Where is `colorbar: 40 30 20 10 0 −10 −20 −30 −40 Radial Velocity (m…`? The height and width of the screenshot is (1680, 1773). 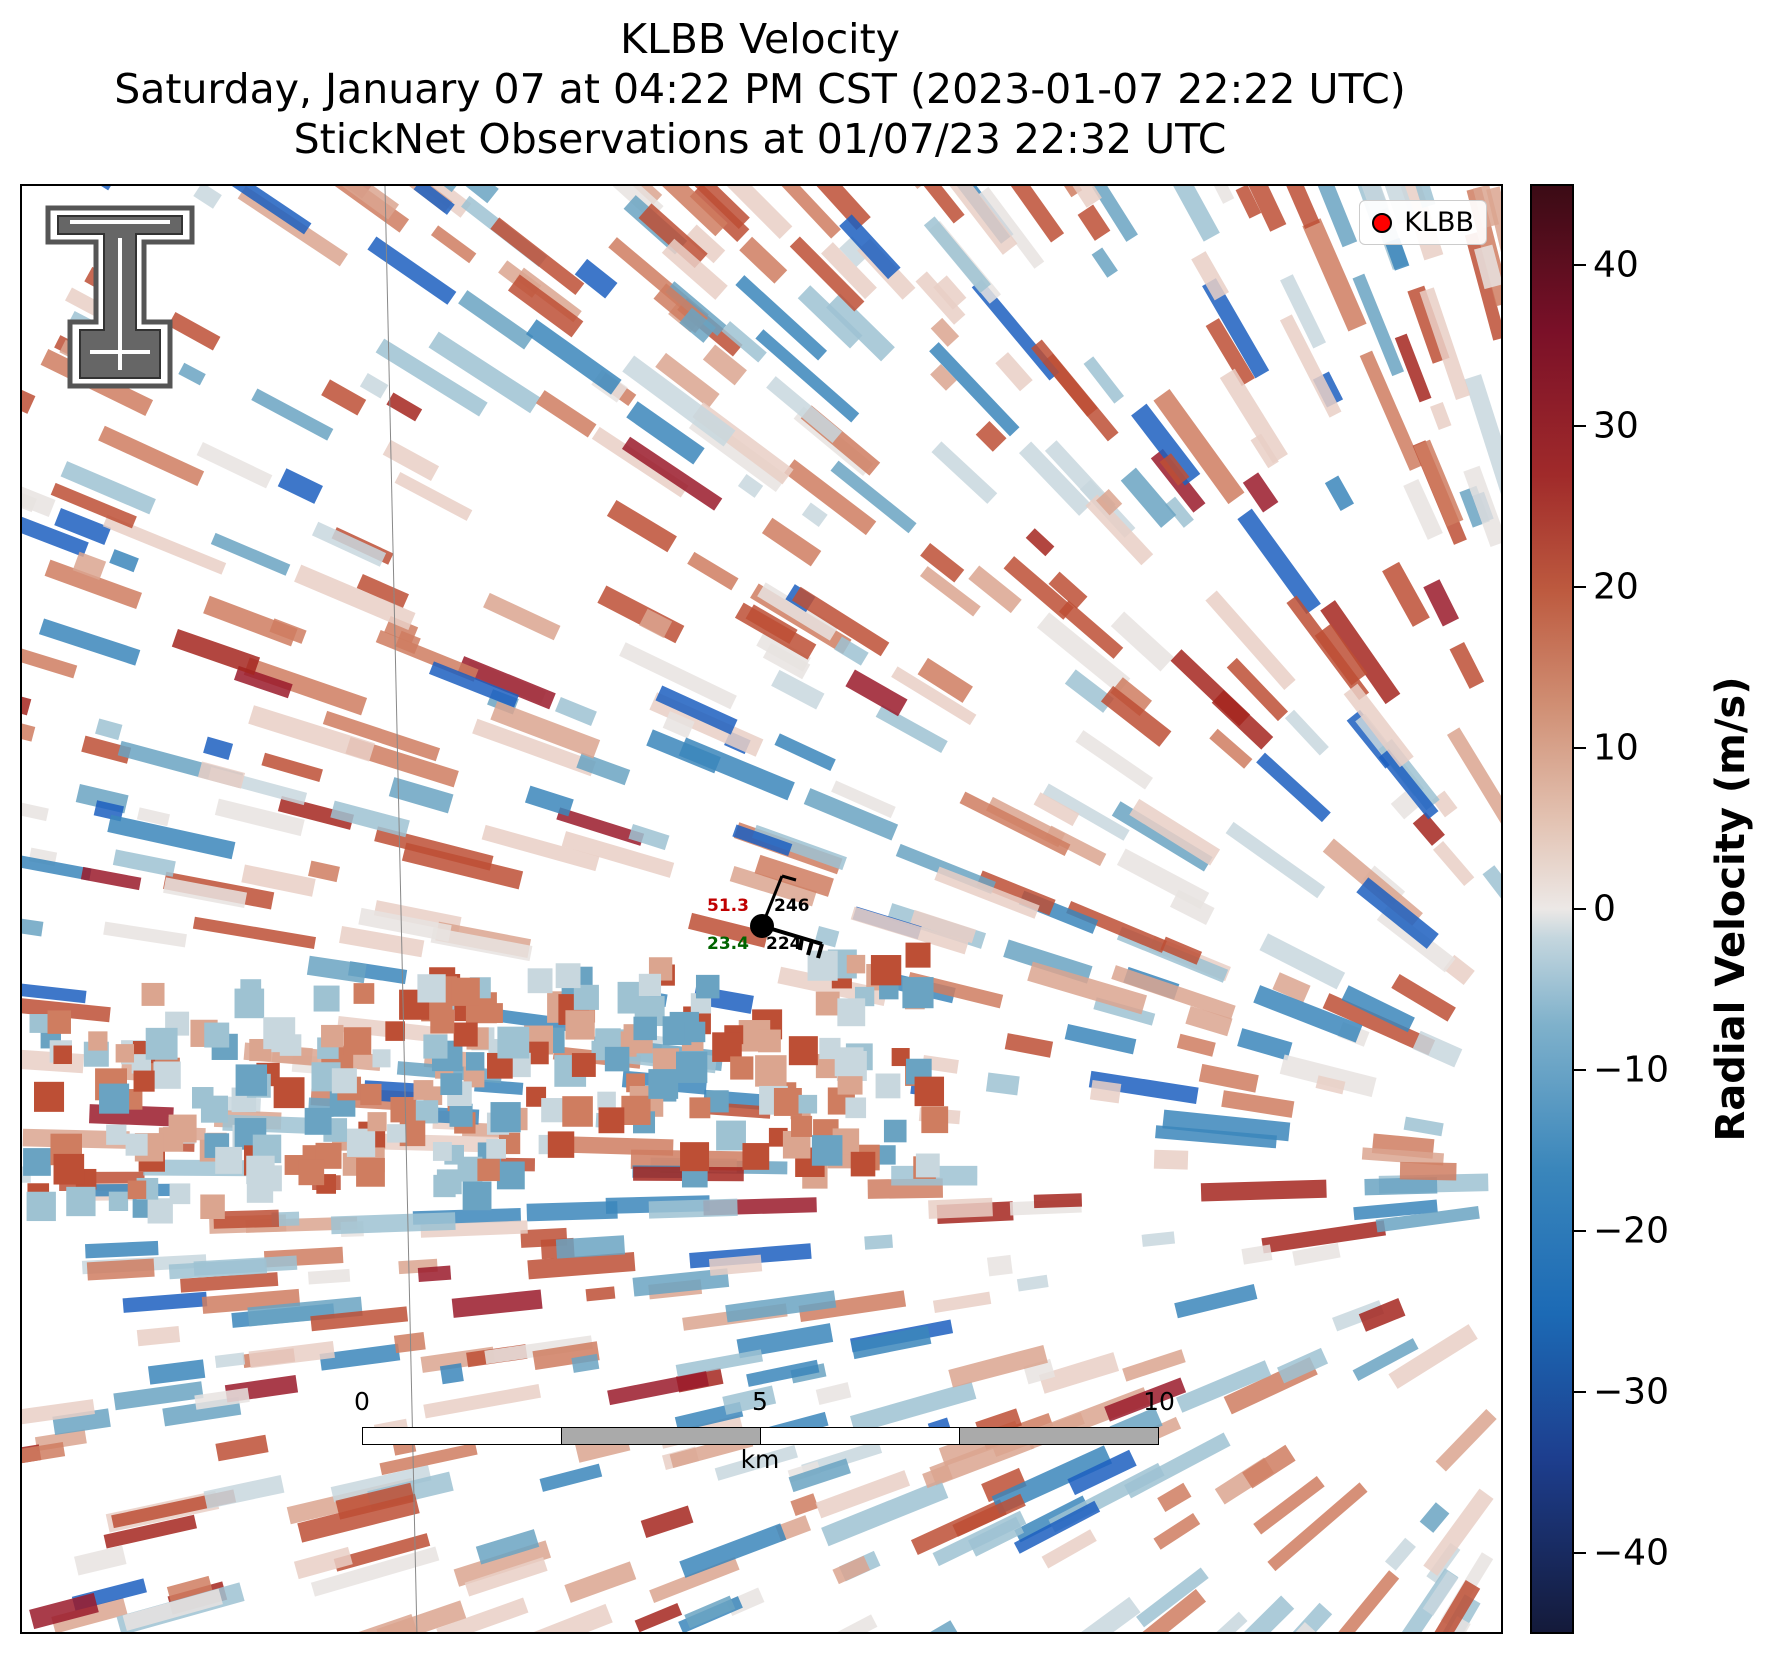
colorbar: 40 30 20 10 0 −10 −20 −30 −40 Radial Velocity (m… is located at coordinates (1649, 909).